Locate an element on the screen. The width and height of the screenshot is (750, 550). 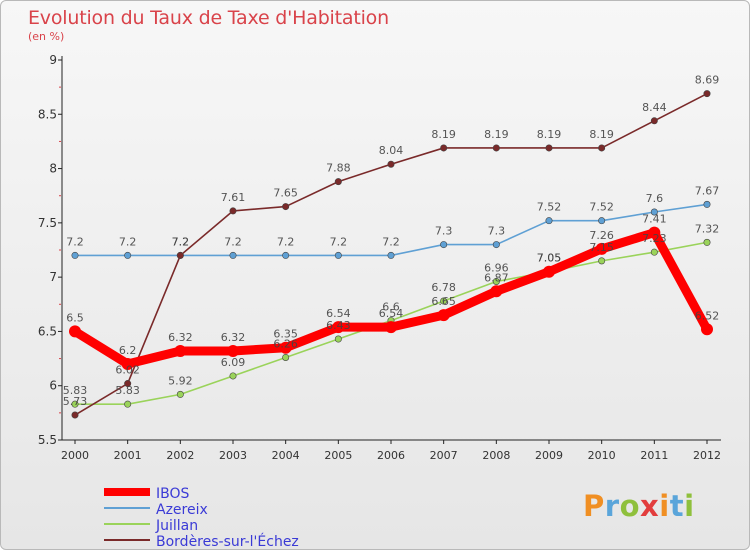
x-tick-label: 2011 is located at coordinates (654, 455).